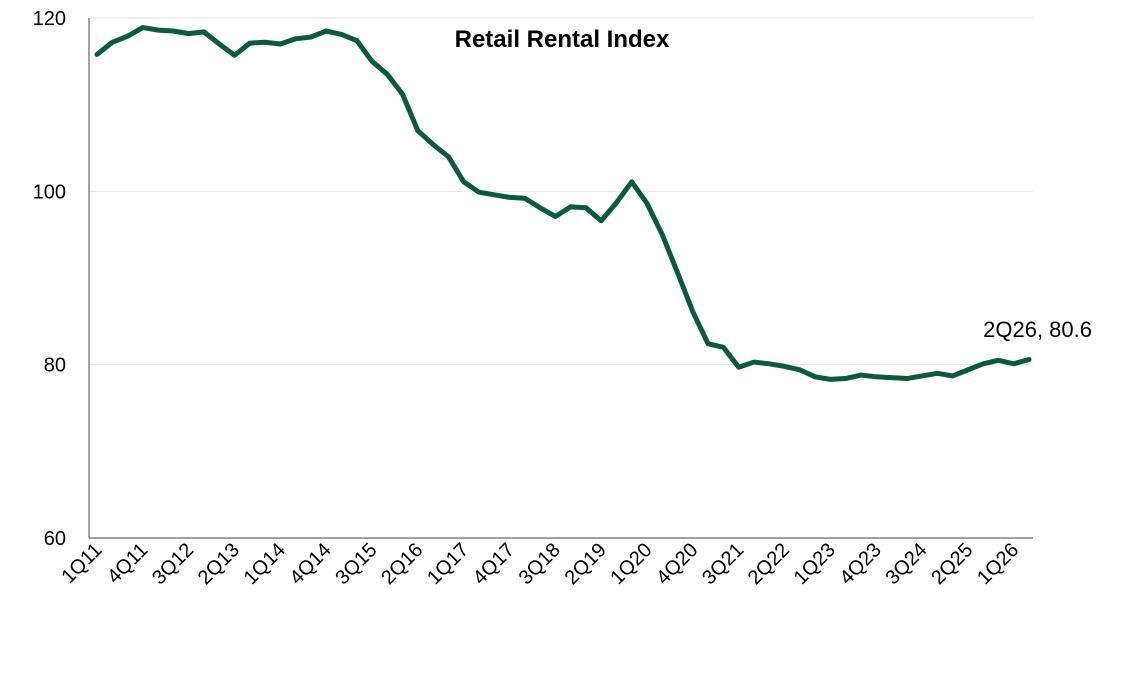  What do you see at coordinates (906, 564) in the screenshot?
I see `x-tick-label: 3Q24` at bounding box center [906, 564].